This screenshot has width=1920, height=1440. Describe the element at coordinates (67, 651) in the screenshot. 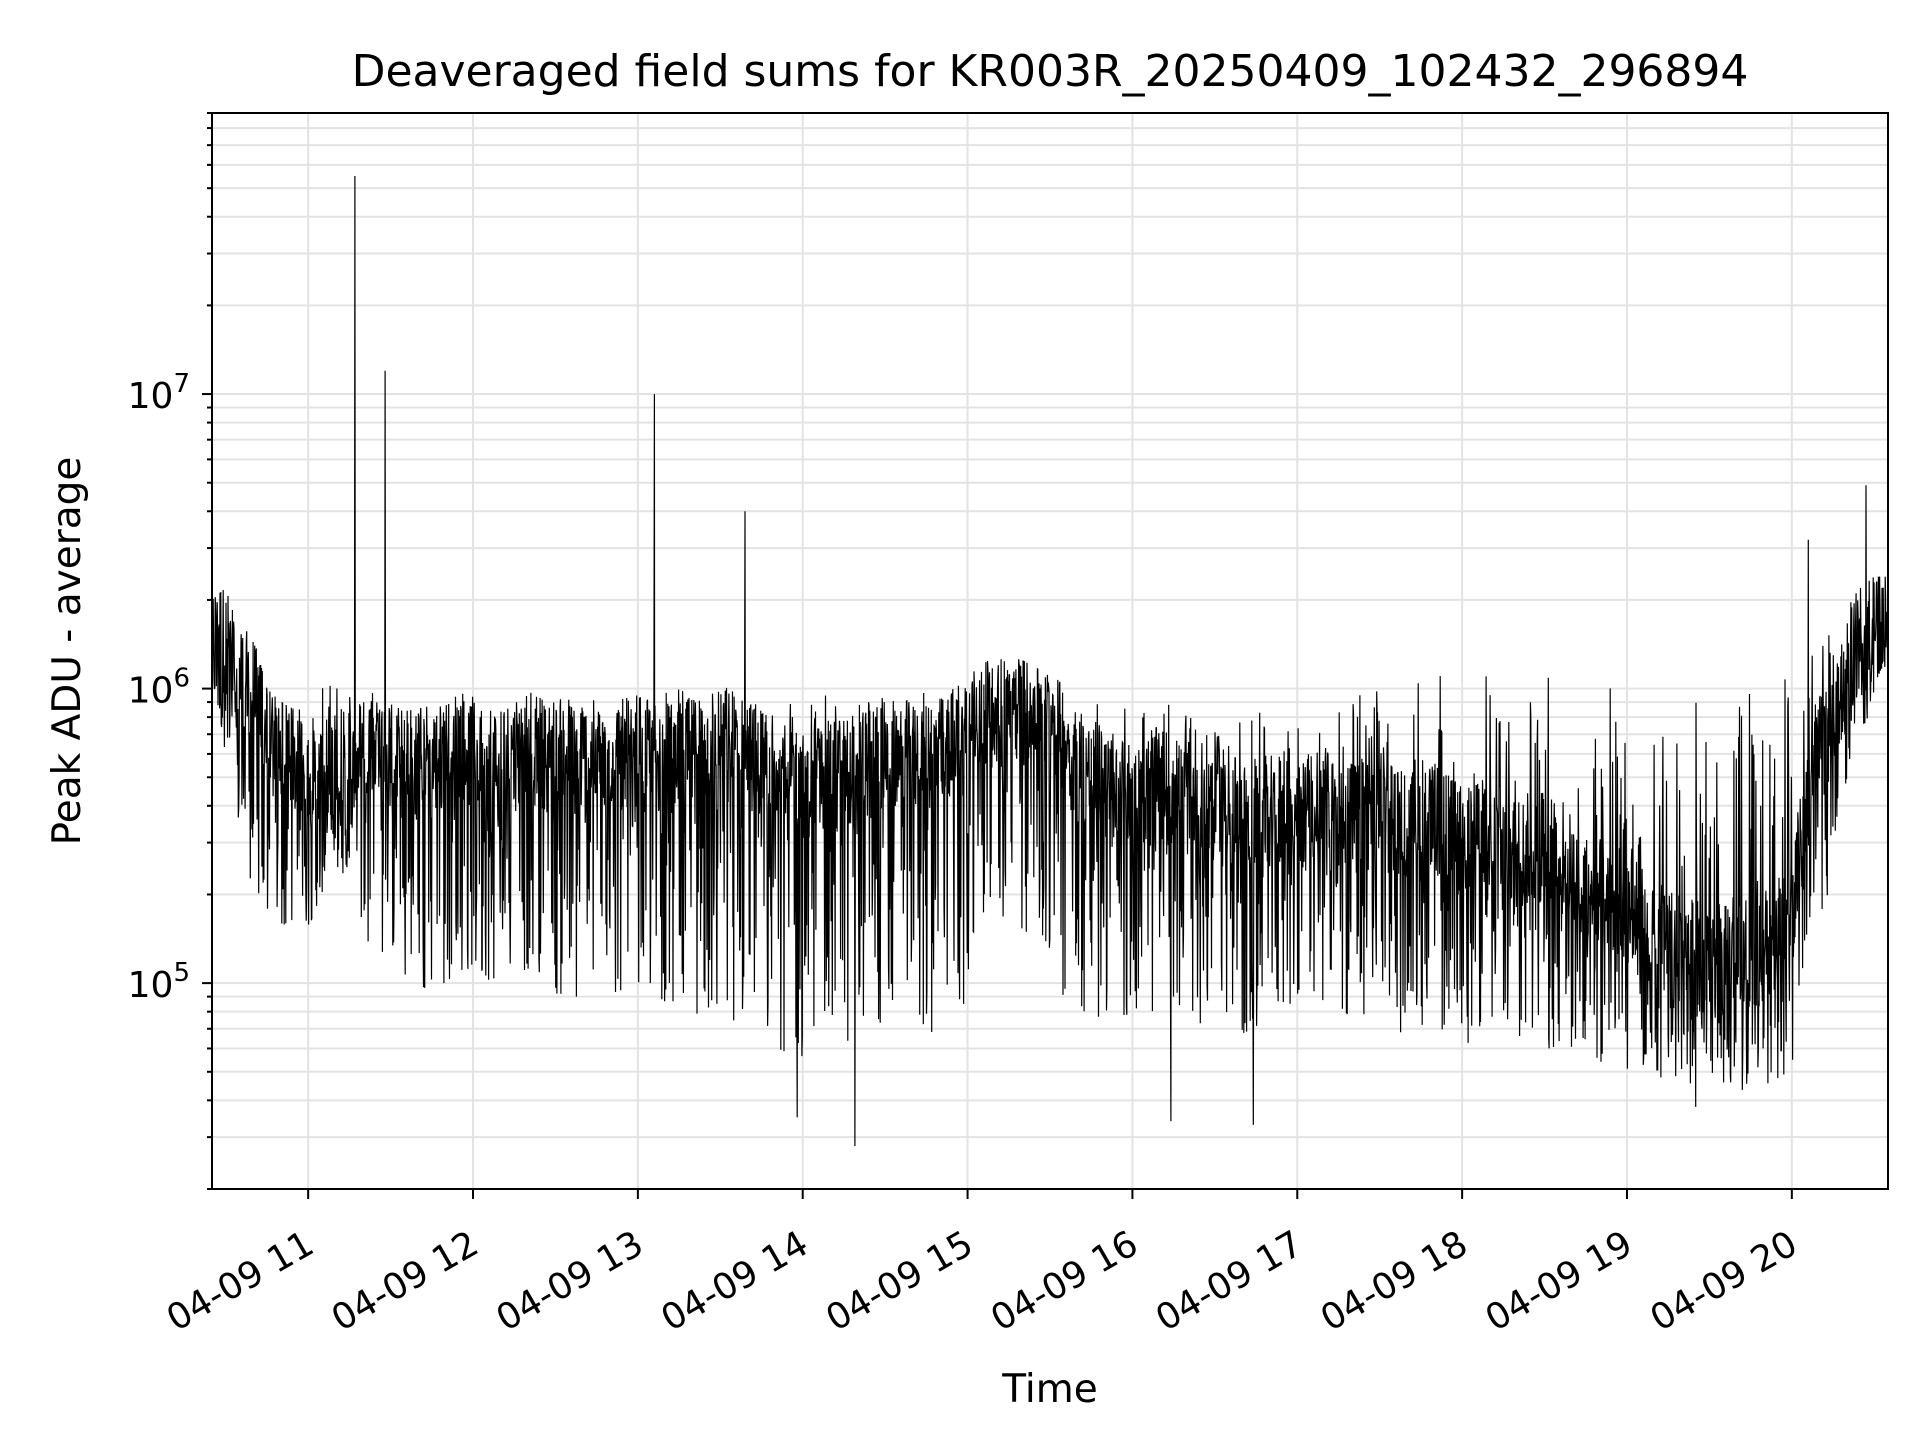

I see `y-axis-label: Peak ADU - average` at that location.